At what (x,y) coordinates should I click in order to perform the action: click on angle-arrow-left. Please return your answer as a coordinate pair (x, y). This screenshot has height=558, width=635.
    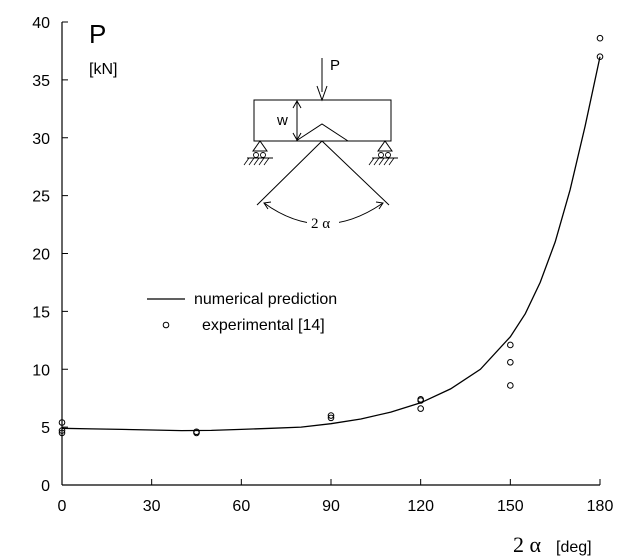
    Looking at the image, I should click on (267, 205).